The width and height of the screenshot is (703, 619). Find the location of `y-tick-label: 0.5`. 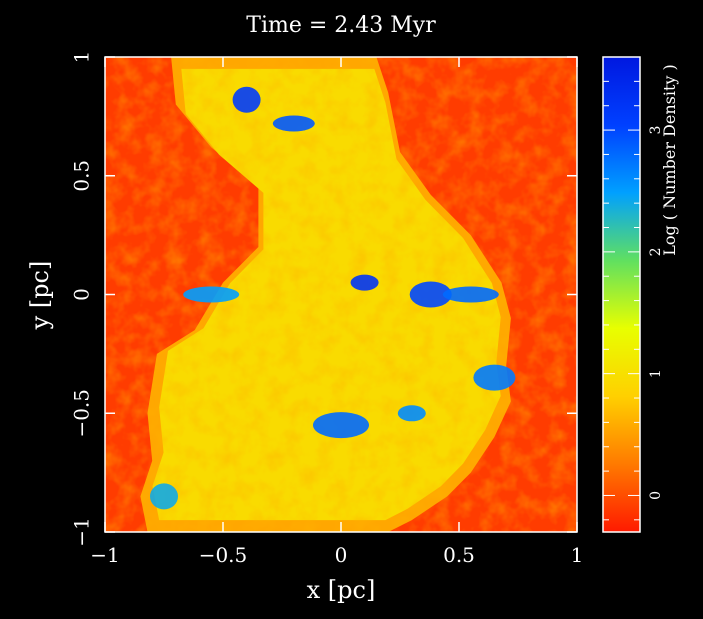

y-tick-label: 0.5 is located at coordinates (82, 176).